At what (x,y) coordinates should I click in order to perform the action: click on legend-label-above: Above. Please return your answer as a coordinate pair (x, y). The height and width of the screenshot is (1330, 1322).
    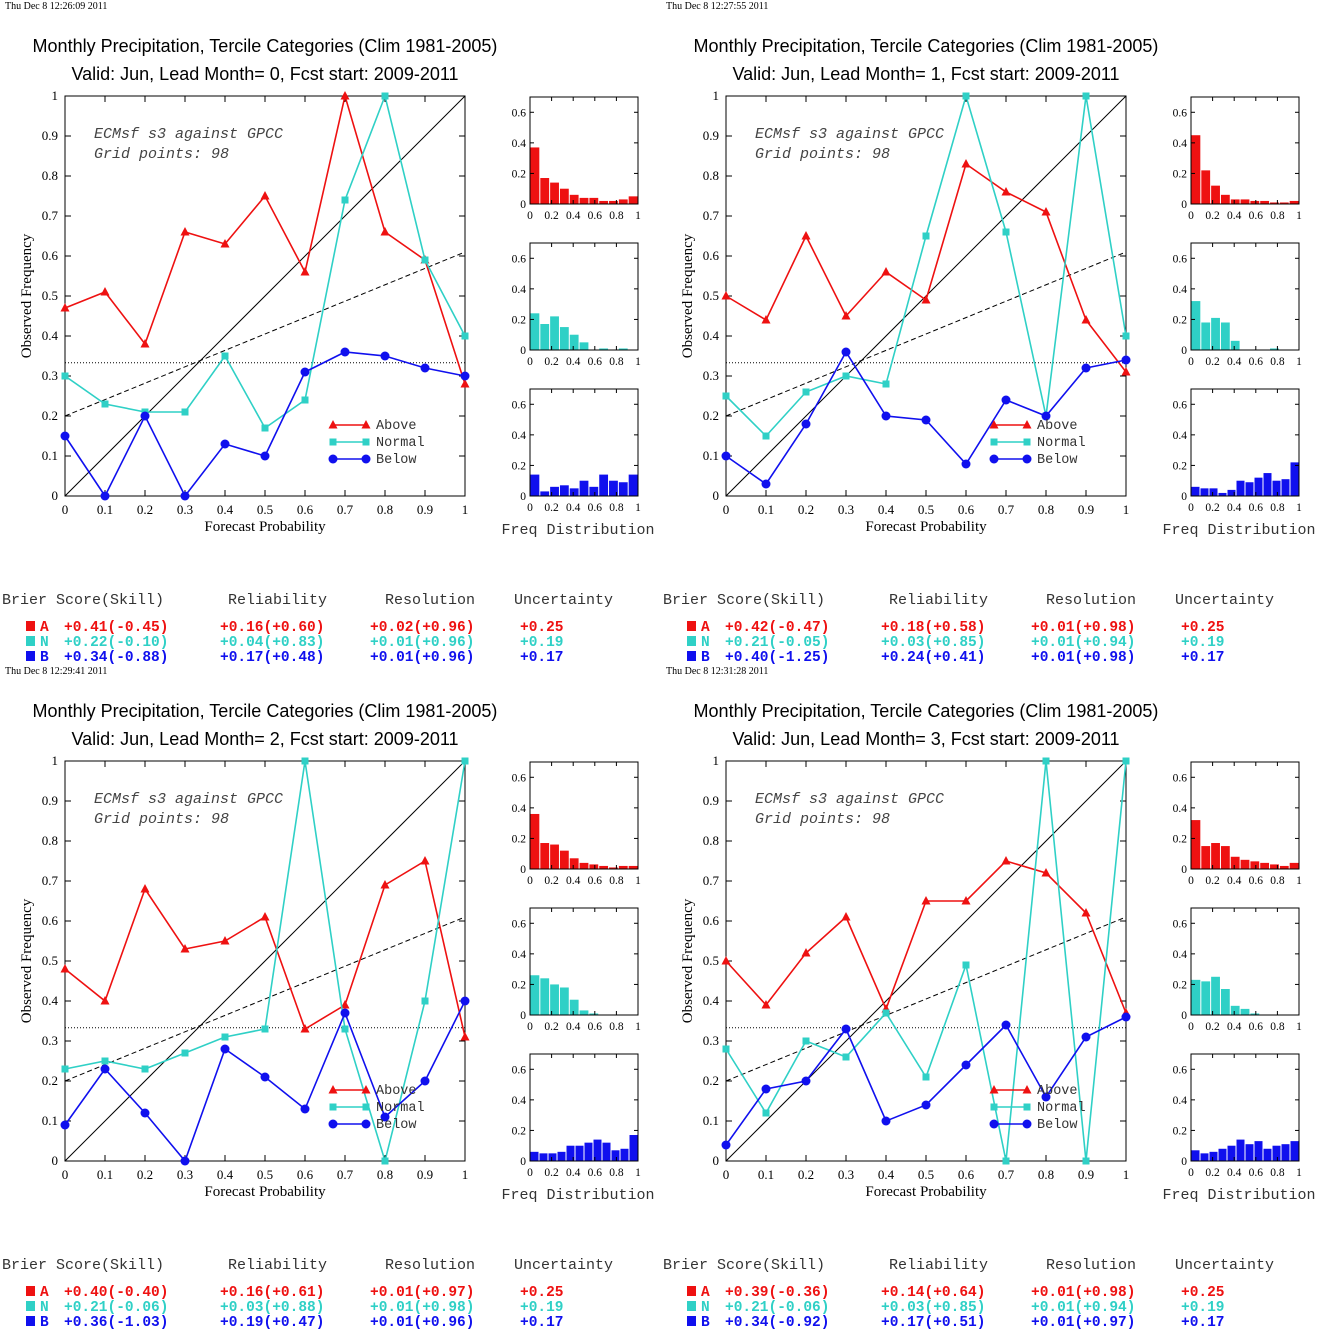
    Looking at the image, I should click on (1057, 426).